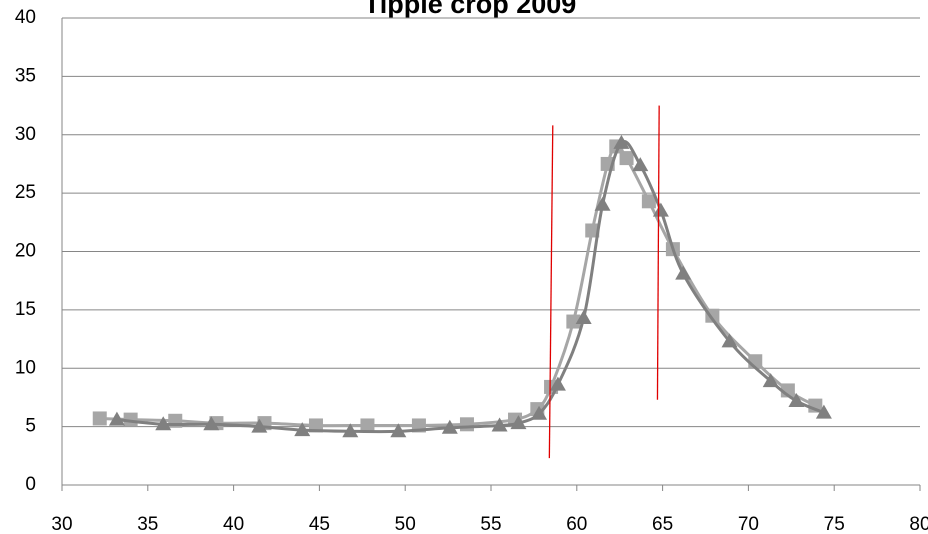 The height and width of the screenshot is (534, 928). I want to click on x-tick-label: 65, so click(662, 524).